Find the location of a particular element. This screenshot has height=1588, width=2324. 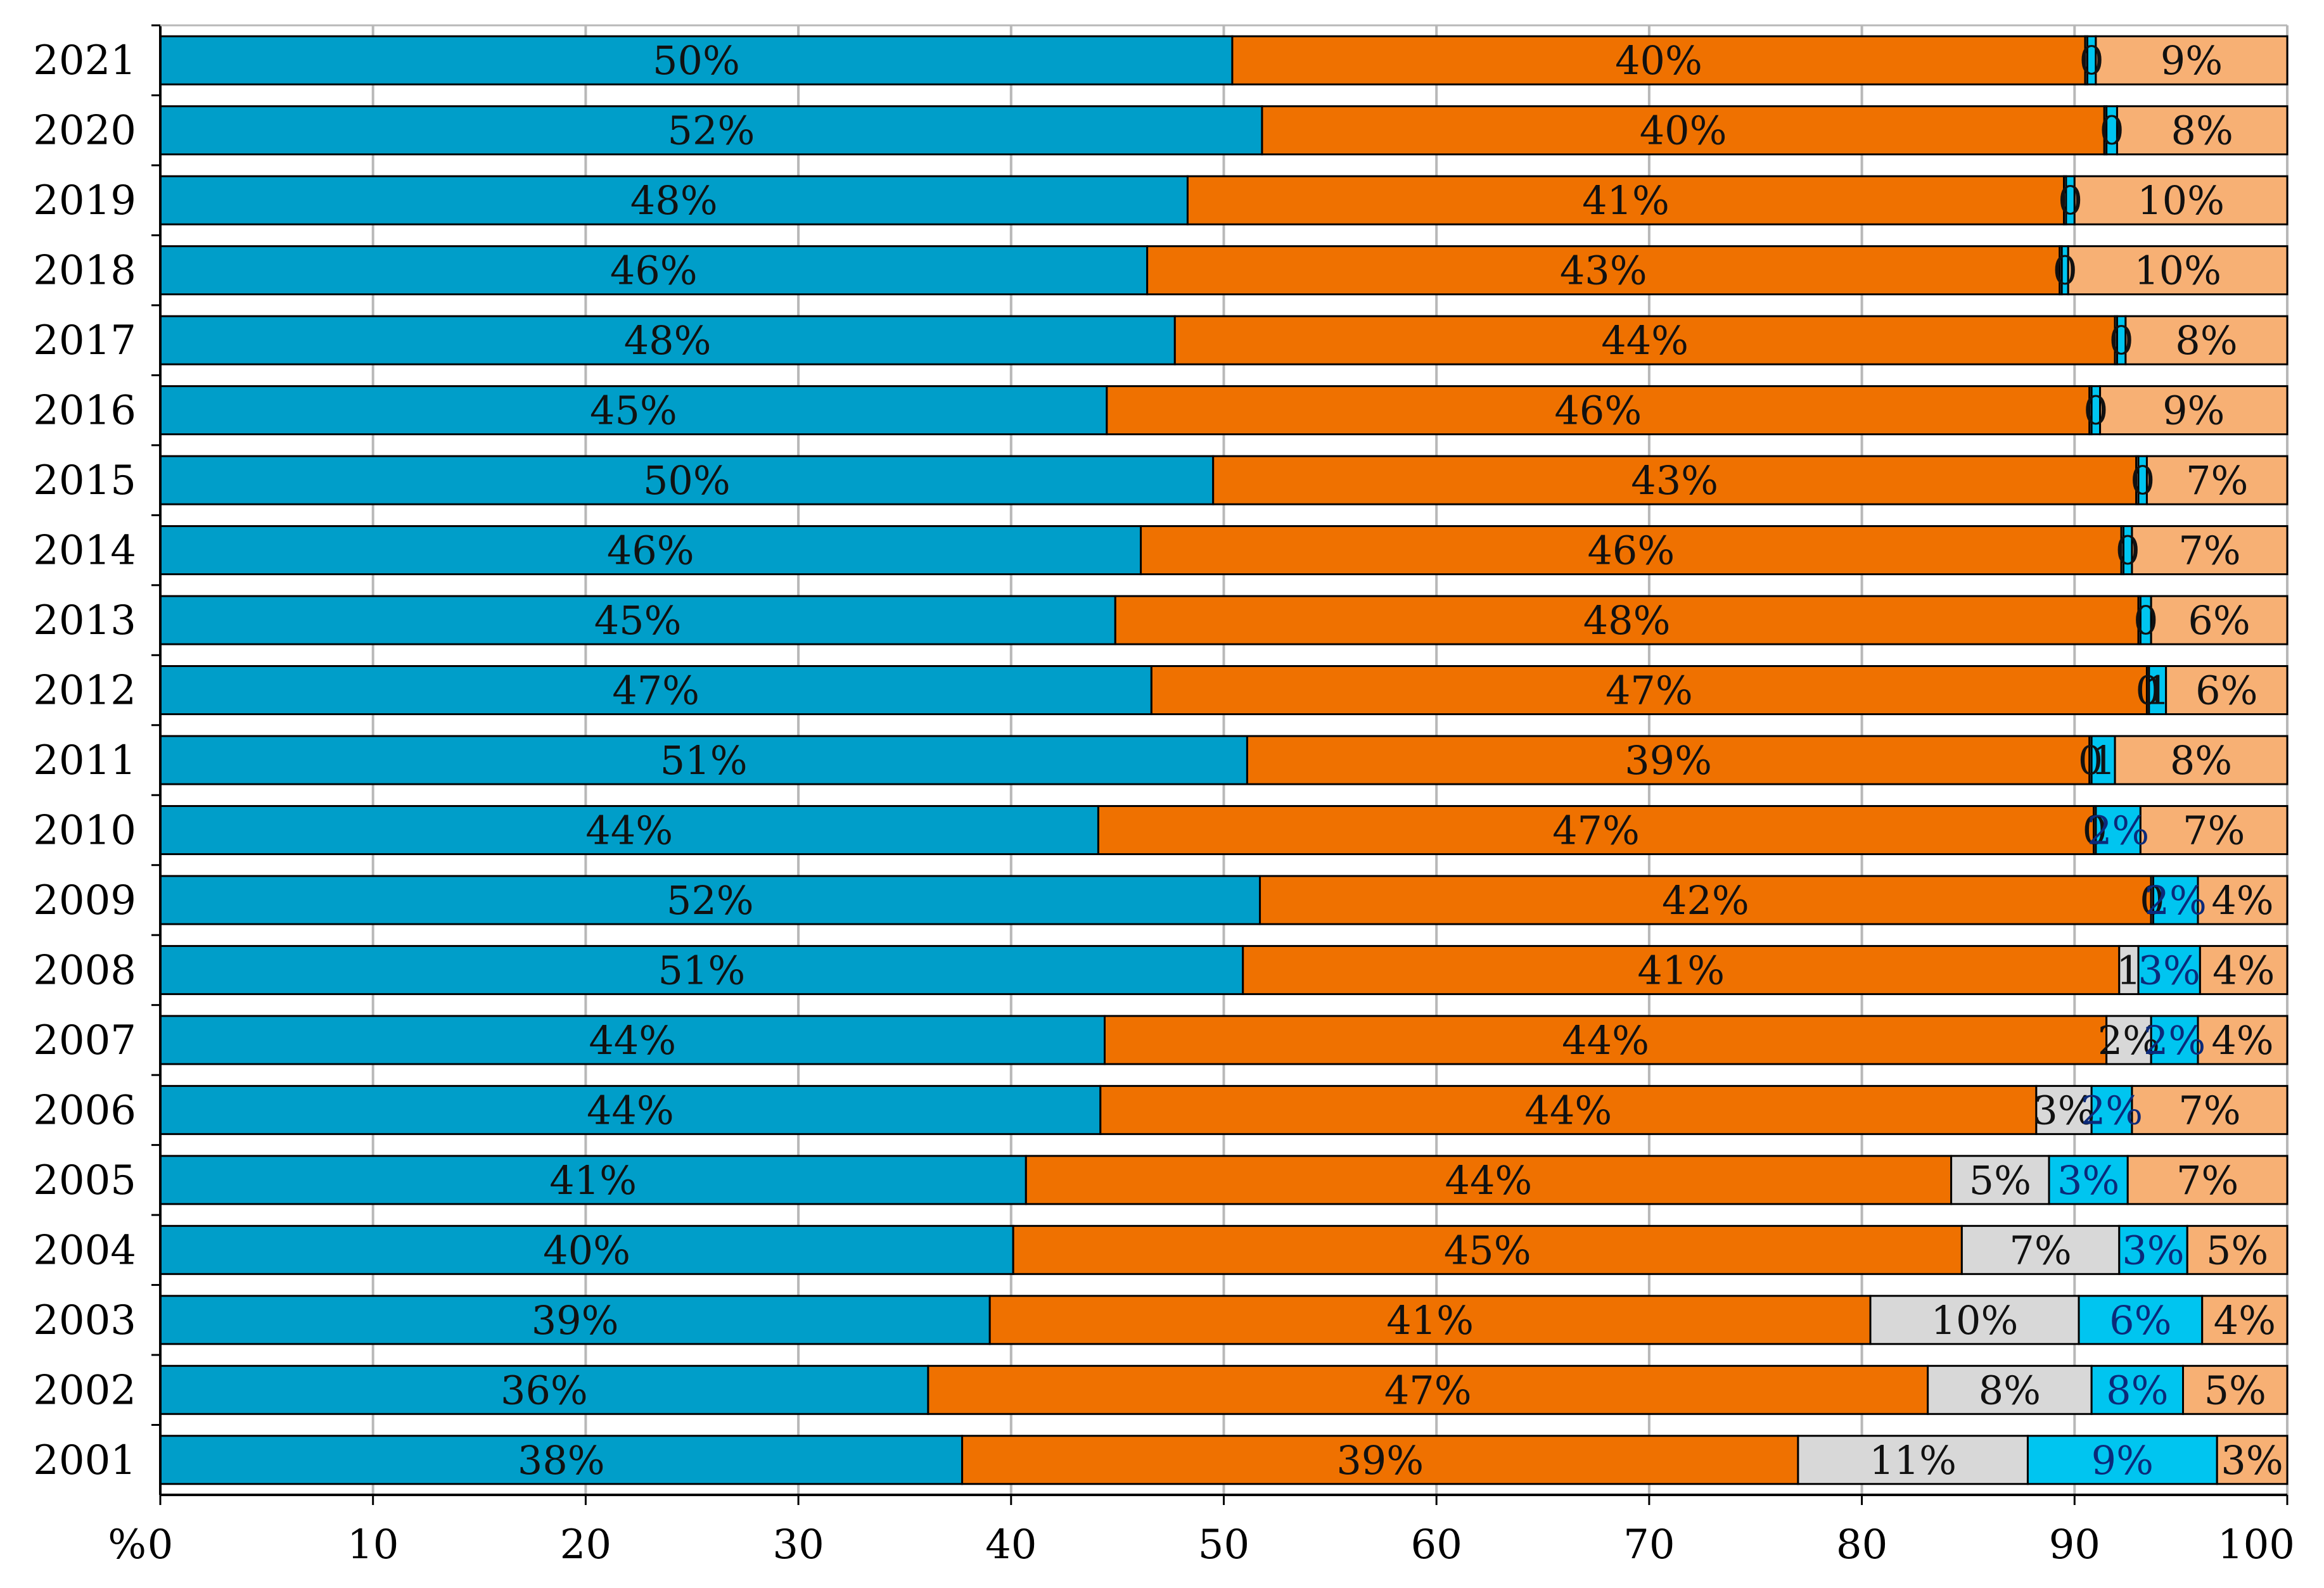

category-label-2004: 2004 is located at coordinates (84, 1250).